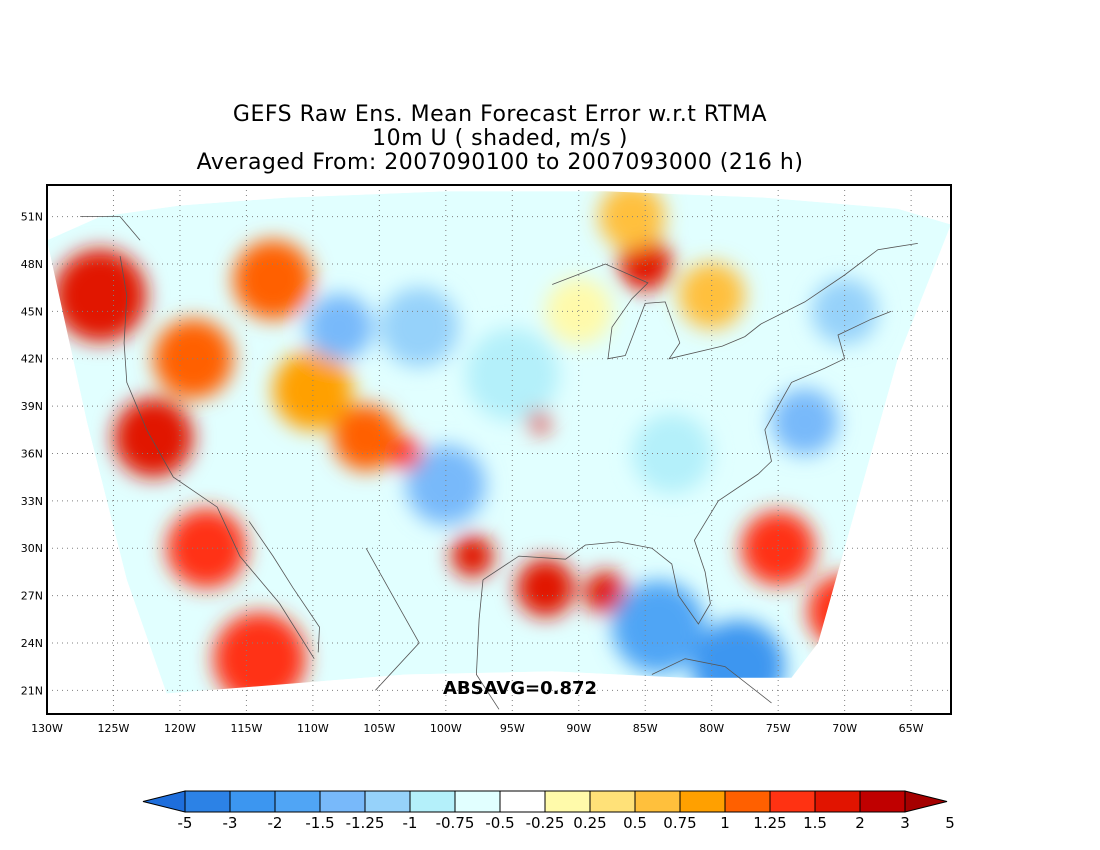 The width and height of the screenshot is (1100, 850). Describe the element at coordinates (319, 823) in the screenshot. I see `colorbar-level-label: -1.5` at that location.